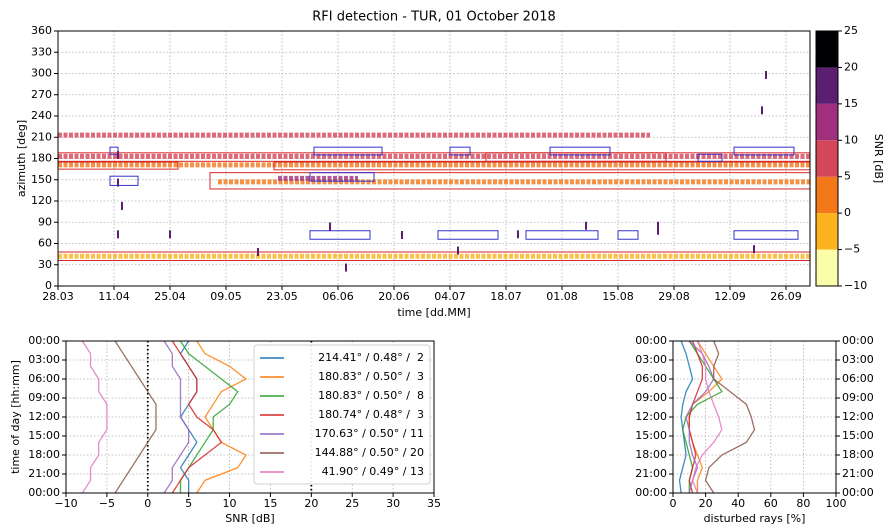  Describe the element at coordinates (786, 296) in the screenshot. I see `x-tick-label: 26.09` at that location.